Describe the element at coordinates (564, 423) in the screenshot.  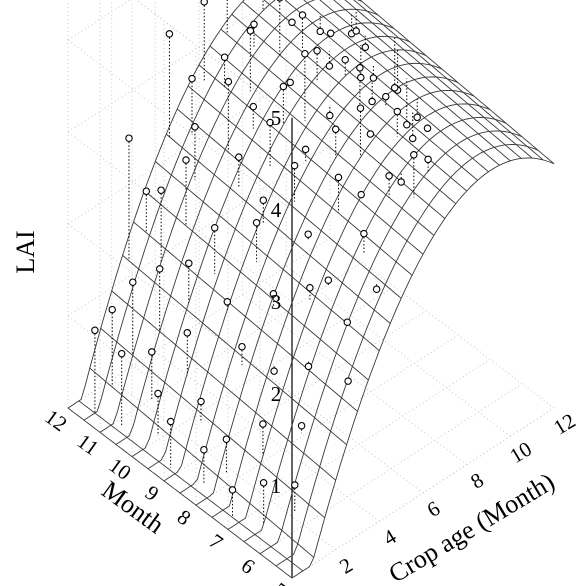
I see `x-tick-label: 12` at that location.